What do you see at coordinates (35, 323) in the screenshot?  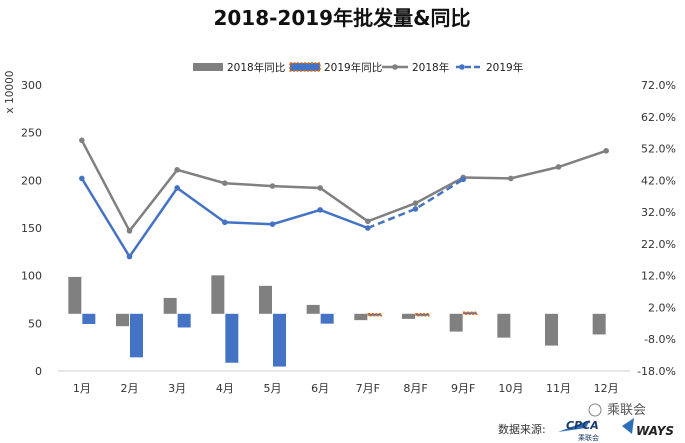 I see `left-tick-label: 50` at bounding box center [35, 323].